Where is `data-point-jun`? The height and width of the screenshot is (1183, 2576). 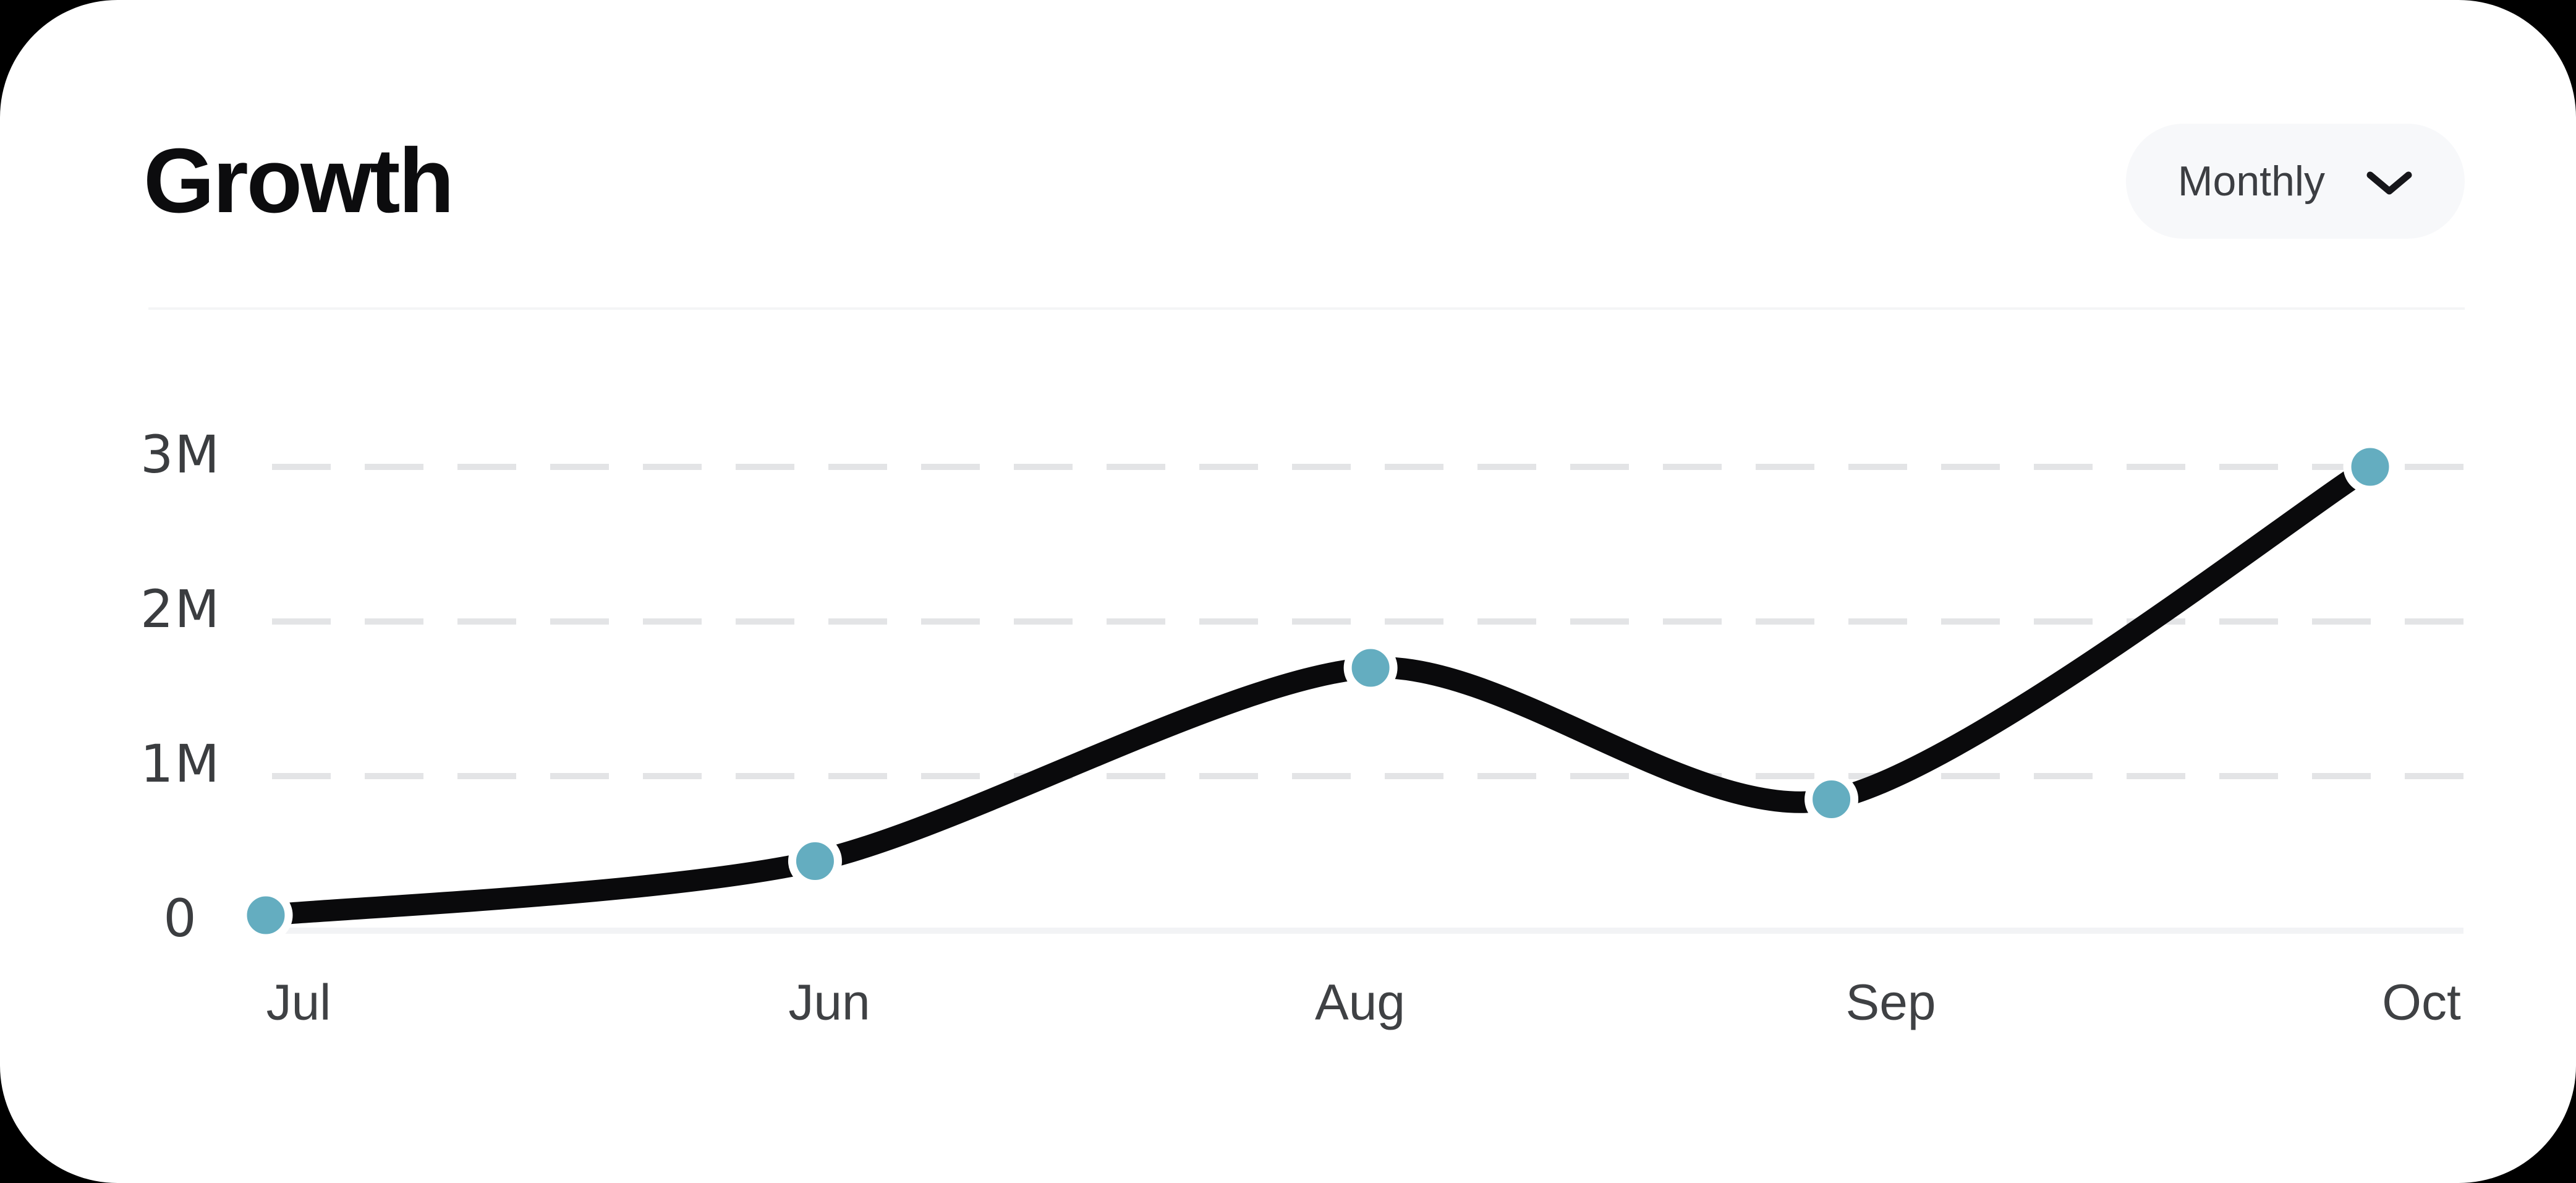 data-point-jun is located at coordinates (815, 861).